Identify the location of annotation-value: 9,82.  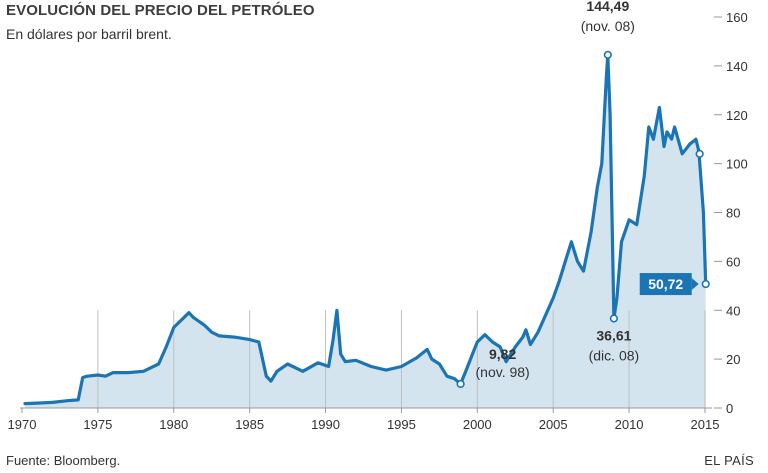
(502, 354).